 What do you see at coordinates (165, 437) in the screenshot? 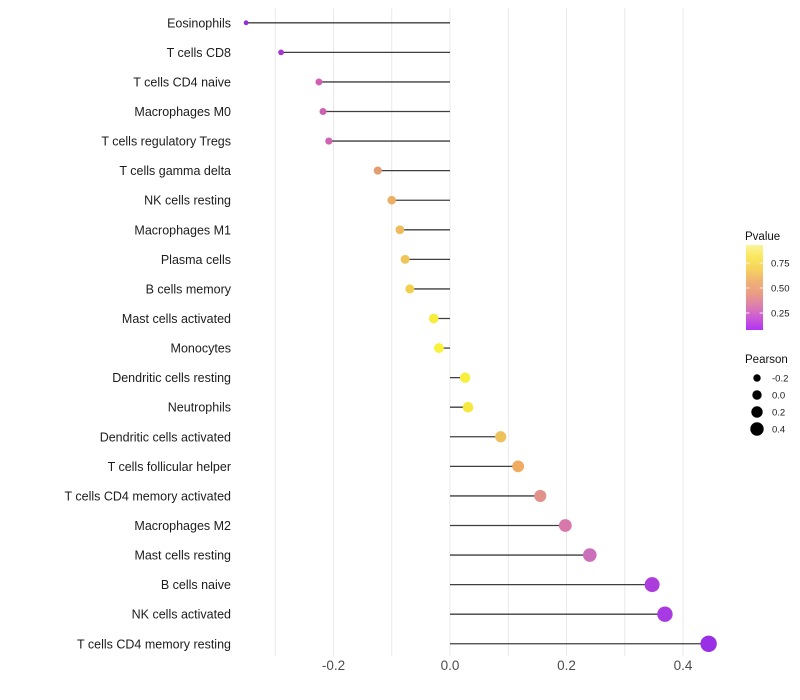
I see `y-axis-label: Dendritic cells activated` at bounding box center [165, 437].